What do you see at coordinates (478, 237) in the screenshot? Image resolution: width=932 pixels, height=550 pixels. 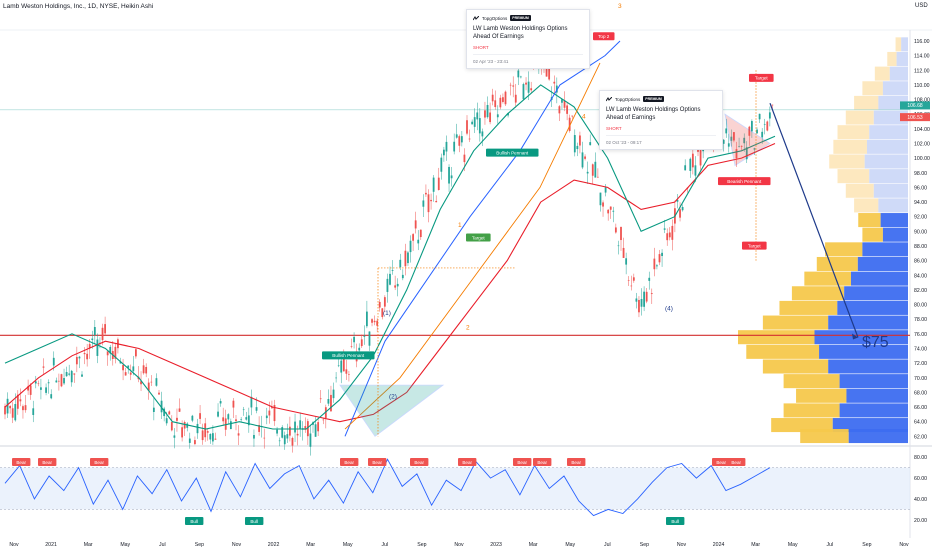 I see `label-target-text: Target` at bounding box center [478, 237].